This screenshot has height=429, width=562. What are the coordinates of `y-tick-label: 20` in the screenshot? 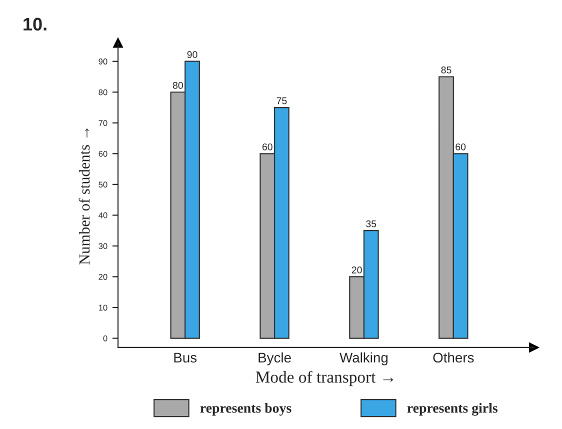 It's located at (103, 277).